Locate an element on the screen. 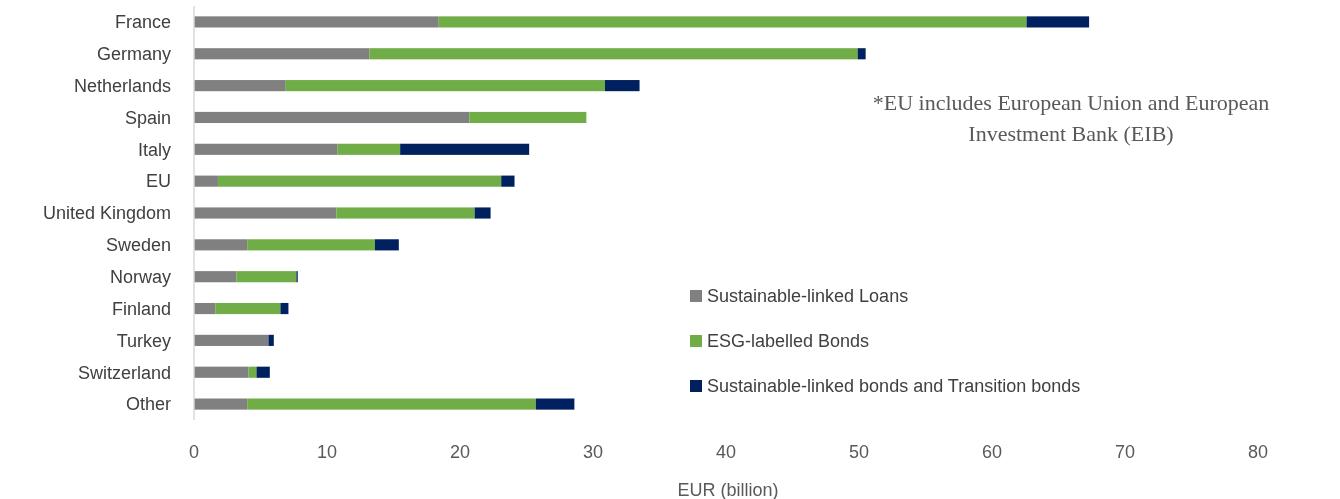 This screenshot has height=499, width=1340. x-tick-label: 10 is located at coordinates (327, 452).